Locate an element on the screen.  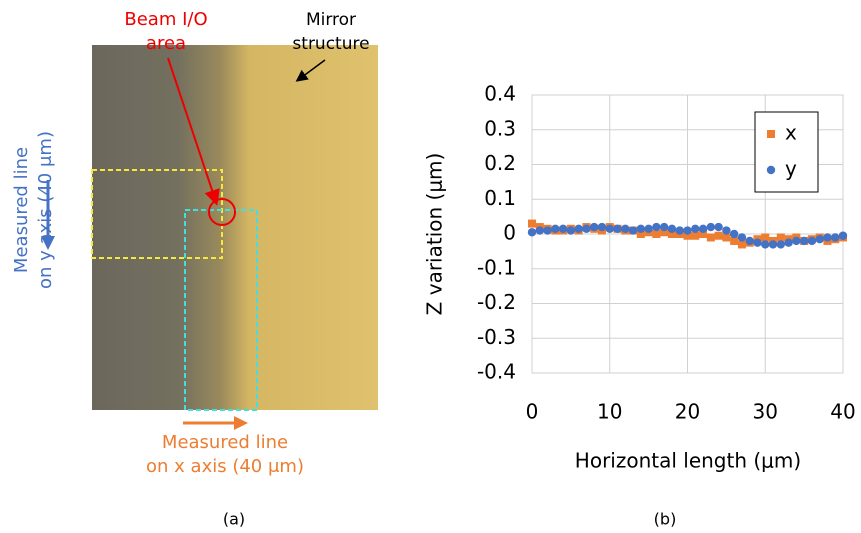
y-tick-label: -0.4 is located at coordinates (496, 372).